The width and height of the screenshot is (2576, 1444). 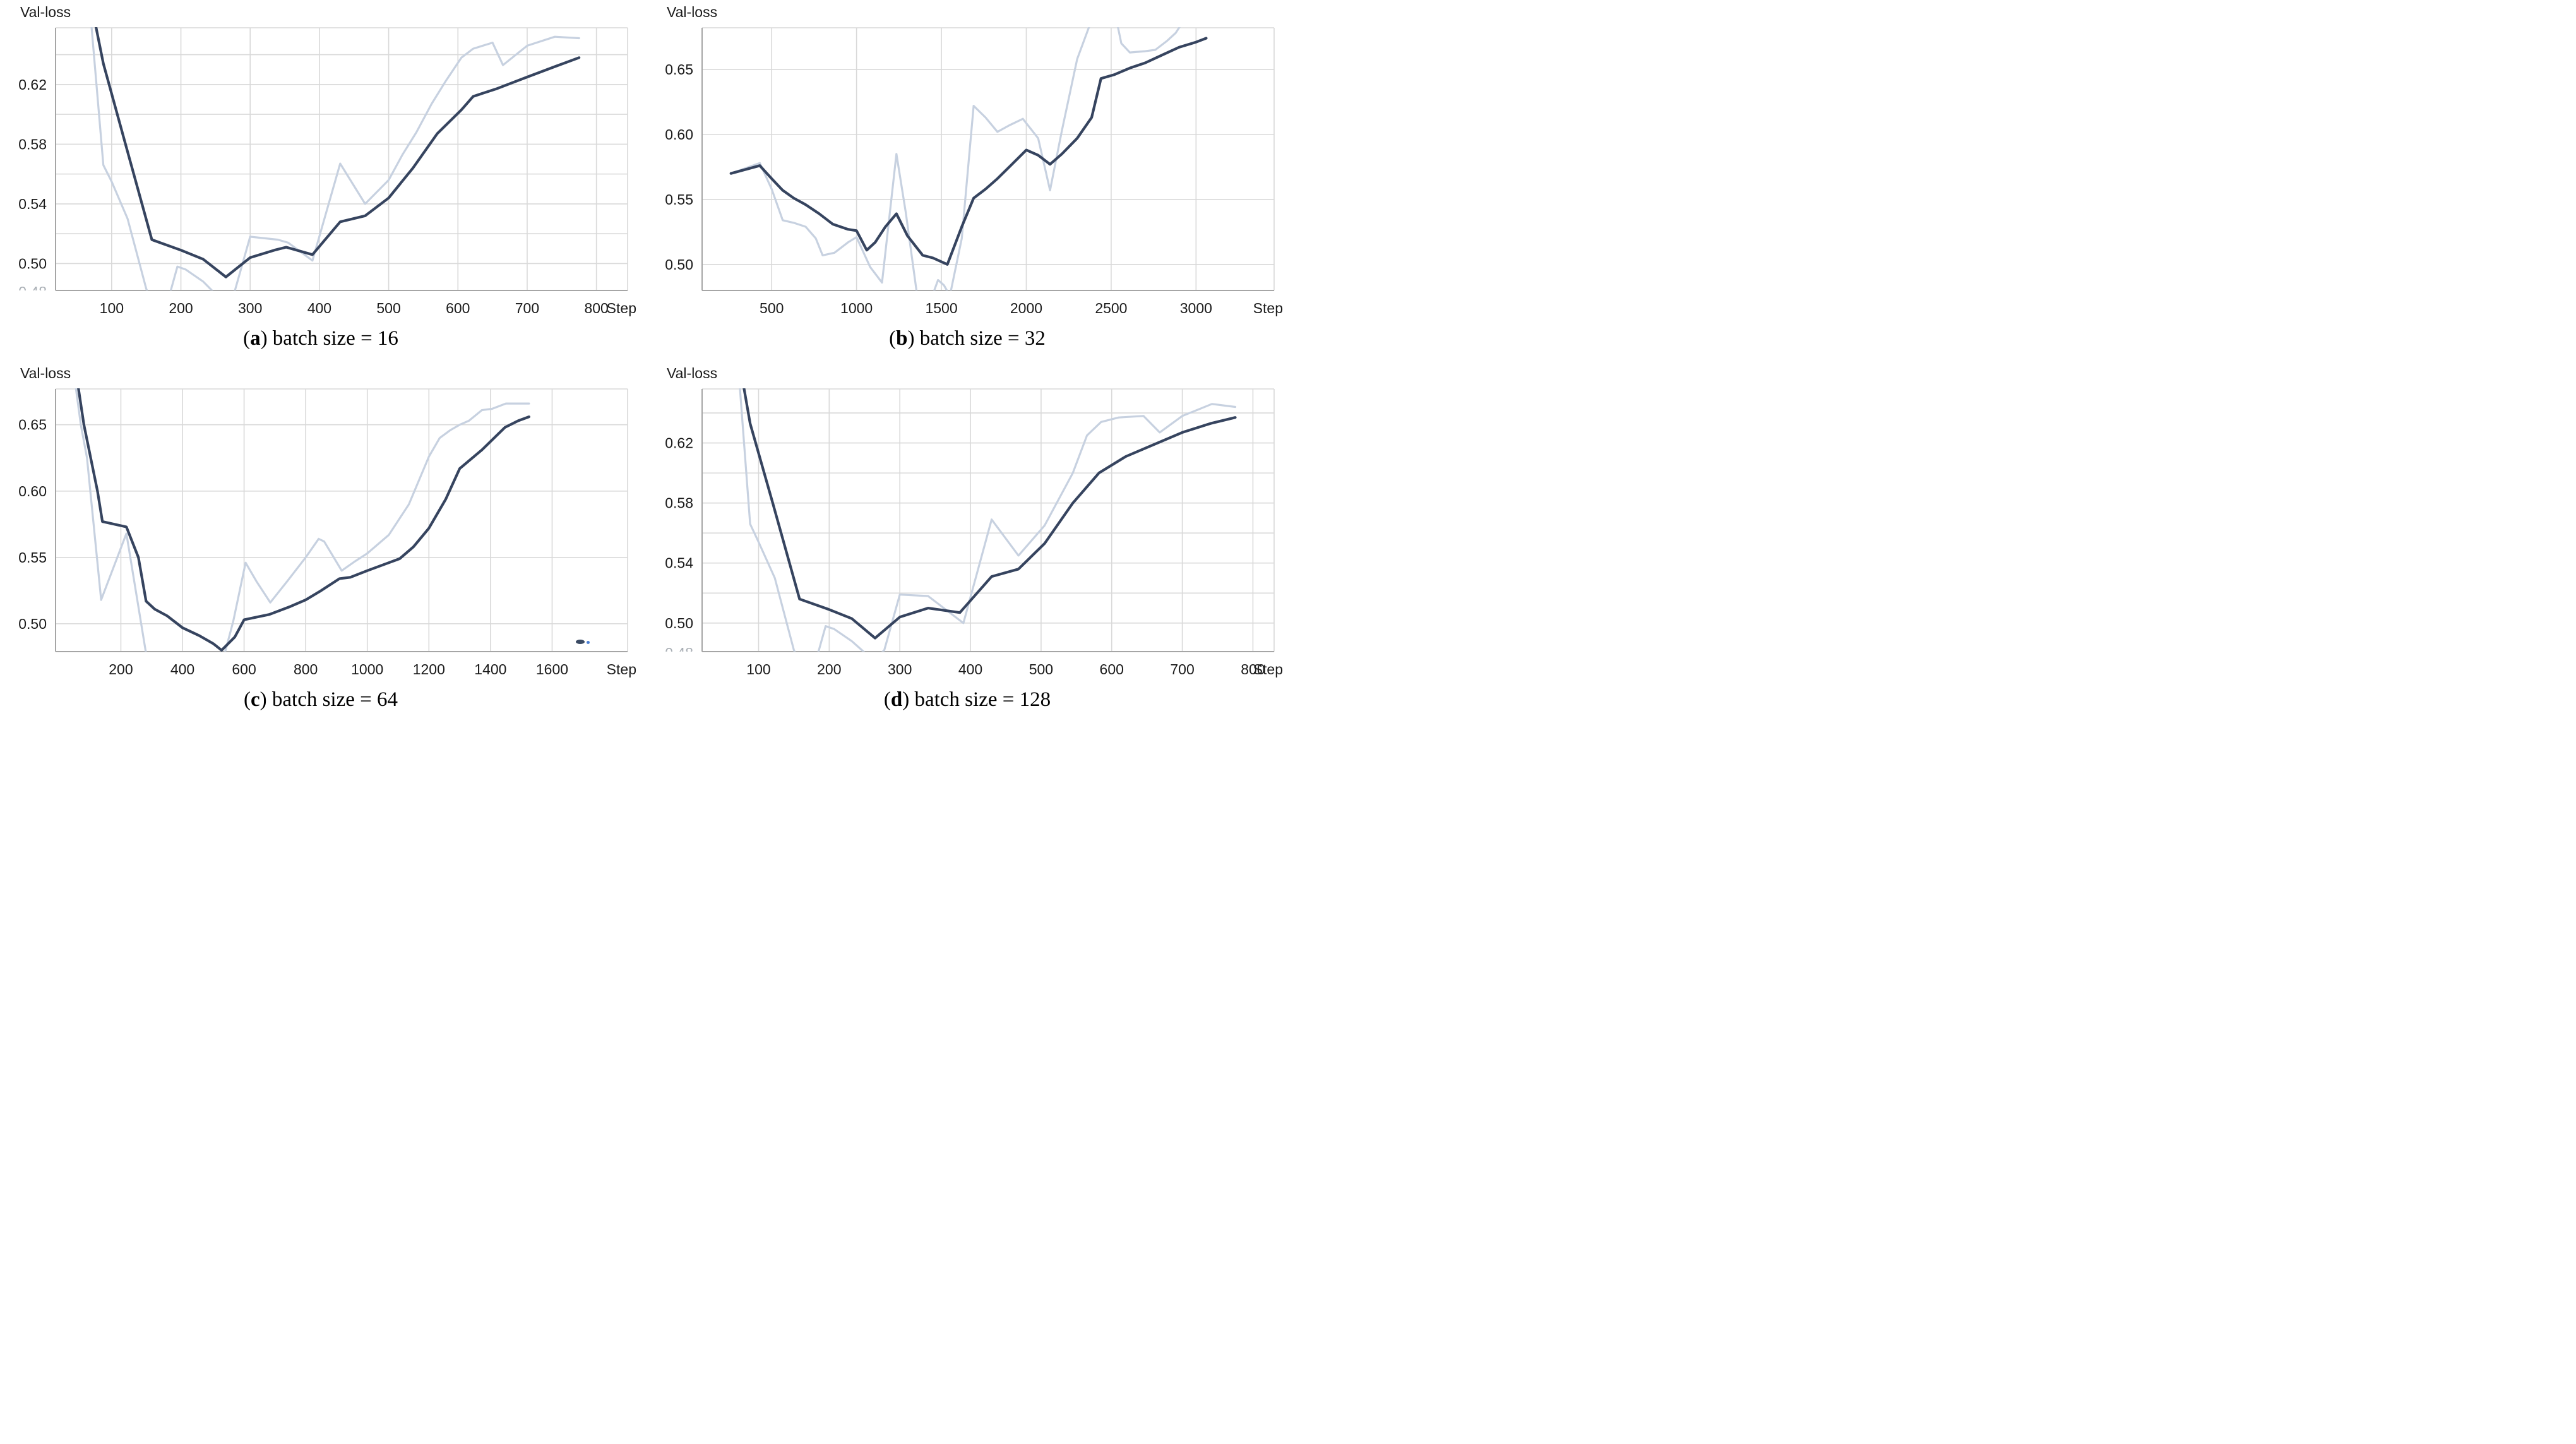 What do you see at coordinates (1026, 308) in the screenshot?
I see `x-tick-label: 2000` at bounding box center [1026, 308].